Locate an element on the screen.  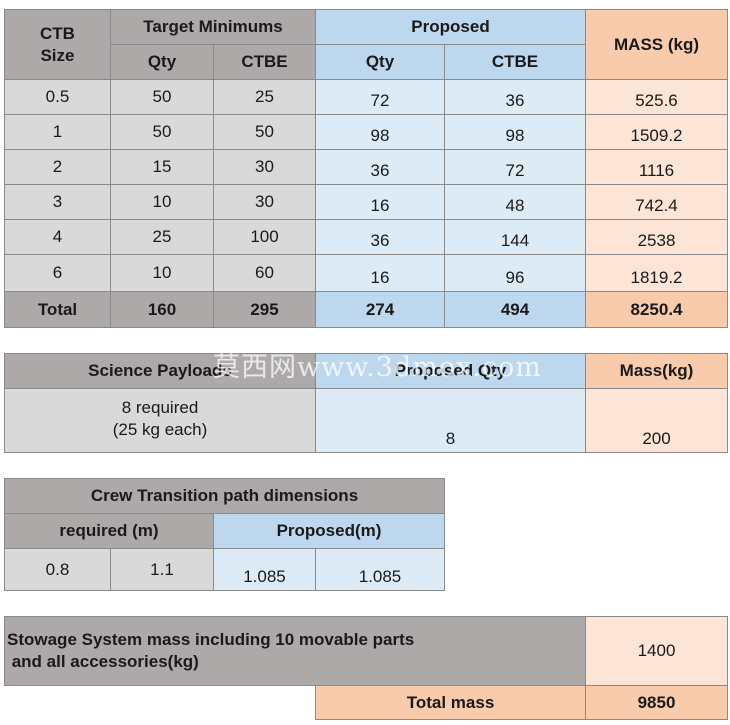
mass-cell: 1819.2 is located at coordinates (656, 273).